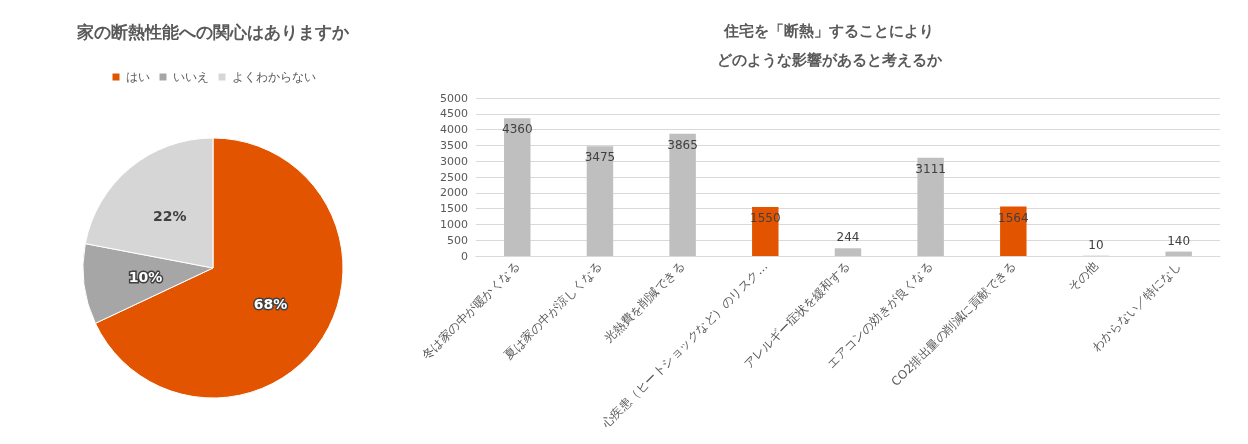  Describe the element at coordinates (453, 145) in the screenshot. I see `y-tick-label: 3500` at that location.